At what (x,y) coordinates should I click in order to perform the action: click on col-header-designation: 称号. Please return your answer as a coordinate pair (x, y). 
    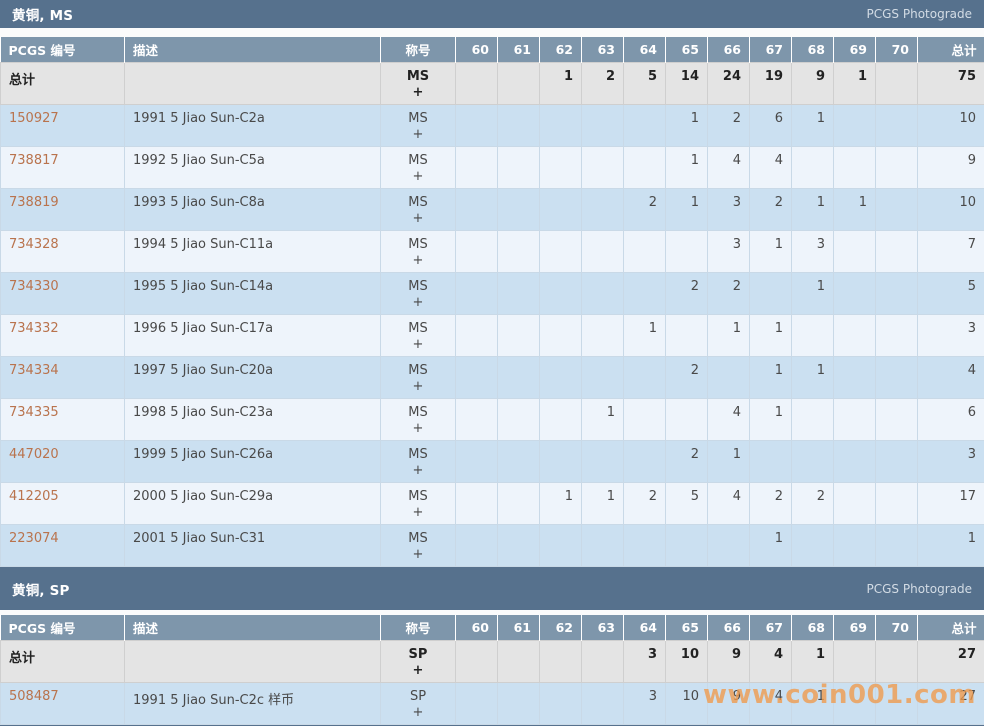
    Looking at the image, I should click on (418, 628).